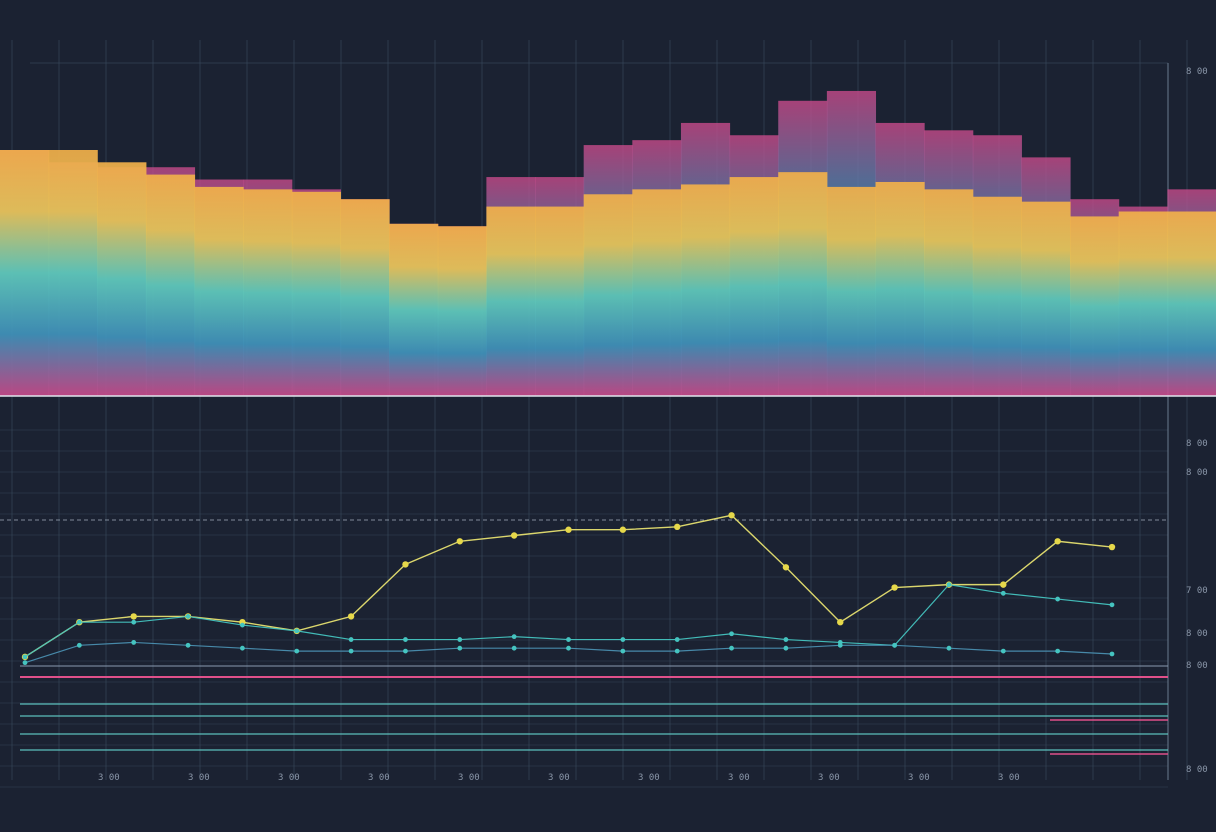 This screenshot has height=832, width=1216. I want to click on tick-label: 7 00, so click(1197, 591).